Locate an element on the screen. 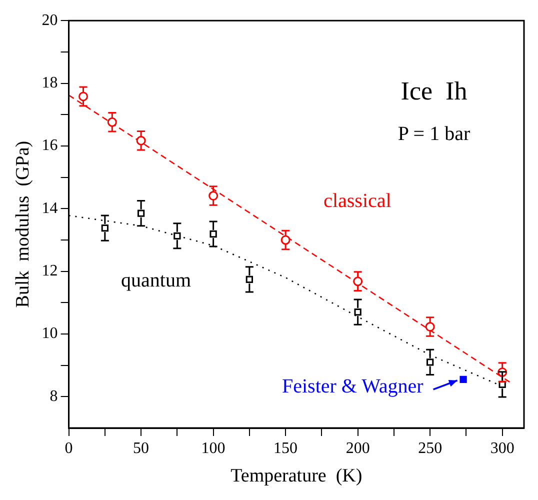 This screenshot has height=500, width=538. x-tick-label: 200 is located at coordinates (358, 448).